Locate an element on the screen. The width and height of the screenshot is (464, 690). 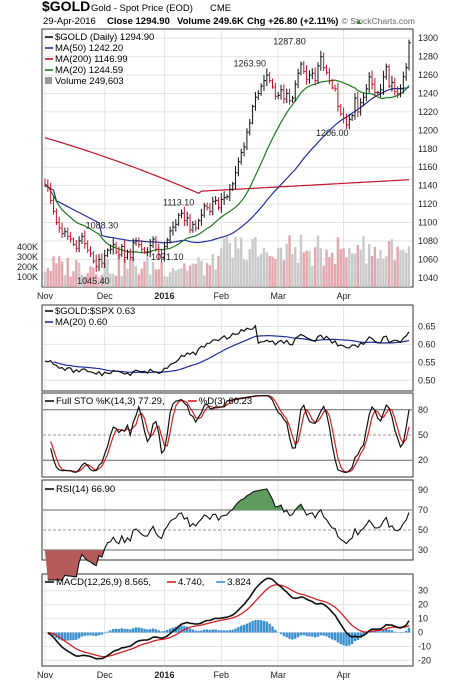
price-annotation: 1263.90 is located at coordinates (249, 63).